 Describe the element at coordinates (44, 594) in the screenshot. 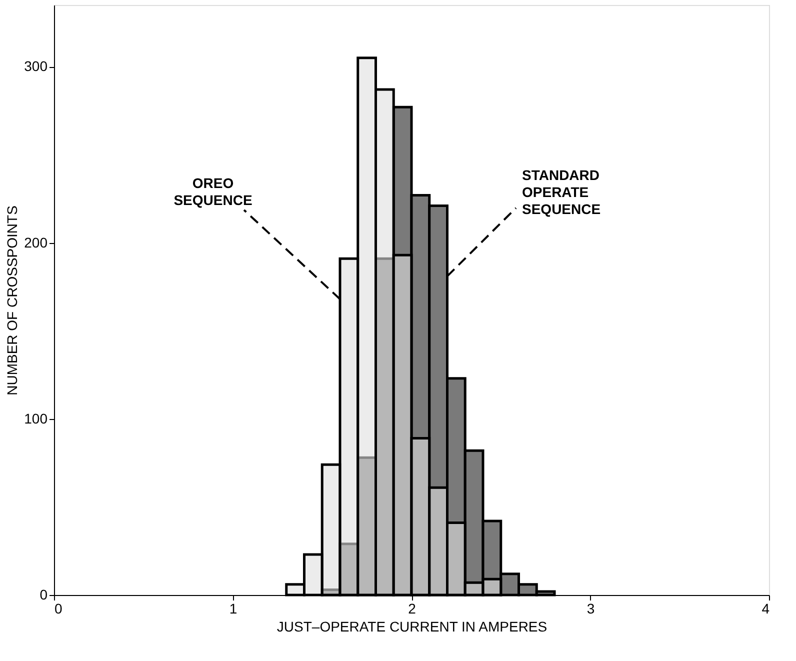

I see `y-tick-label: 0` at that location.